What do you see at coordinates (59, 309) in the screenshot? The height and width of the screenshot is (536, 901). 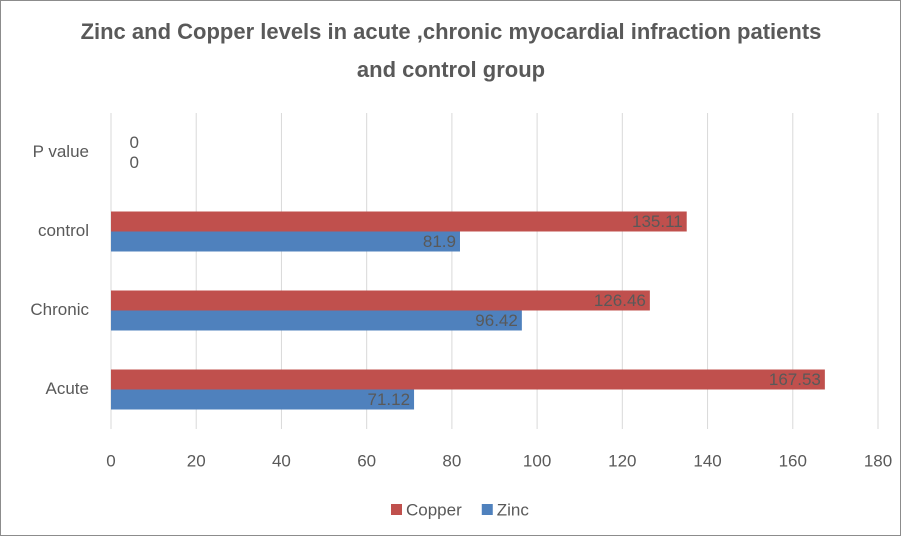 I see `y-tick-label: Chronic` at bounding box center [59, 309].